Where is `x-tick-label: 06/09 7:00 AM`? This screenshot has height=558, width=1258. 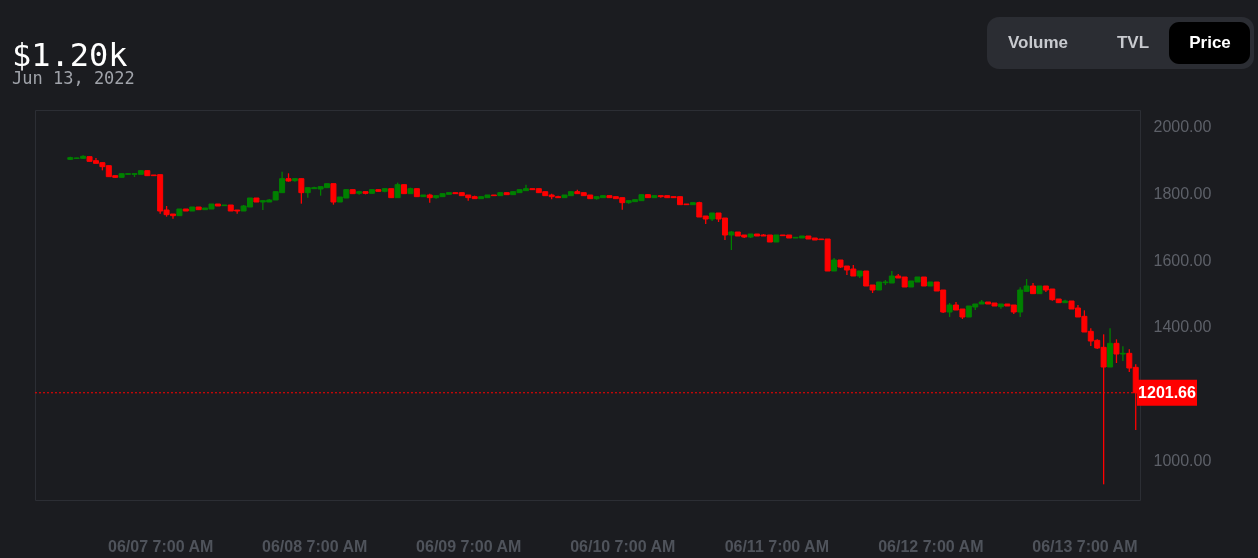
x-tick-label: 06/09 7:00 AM is located at coordinates (469, 546).